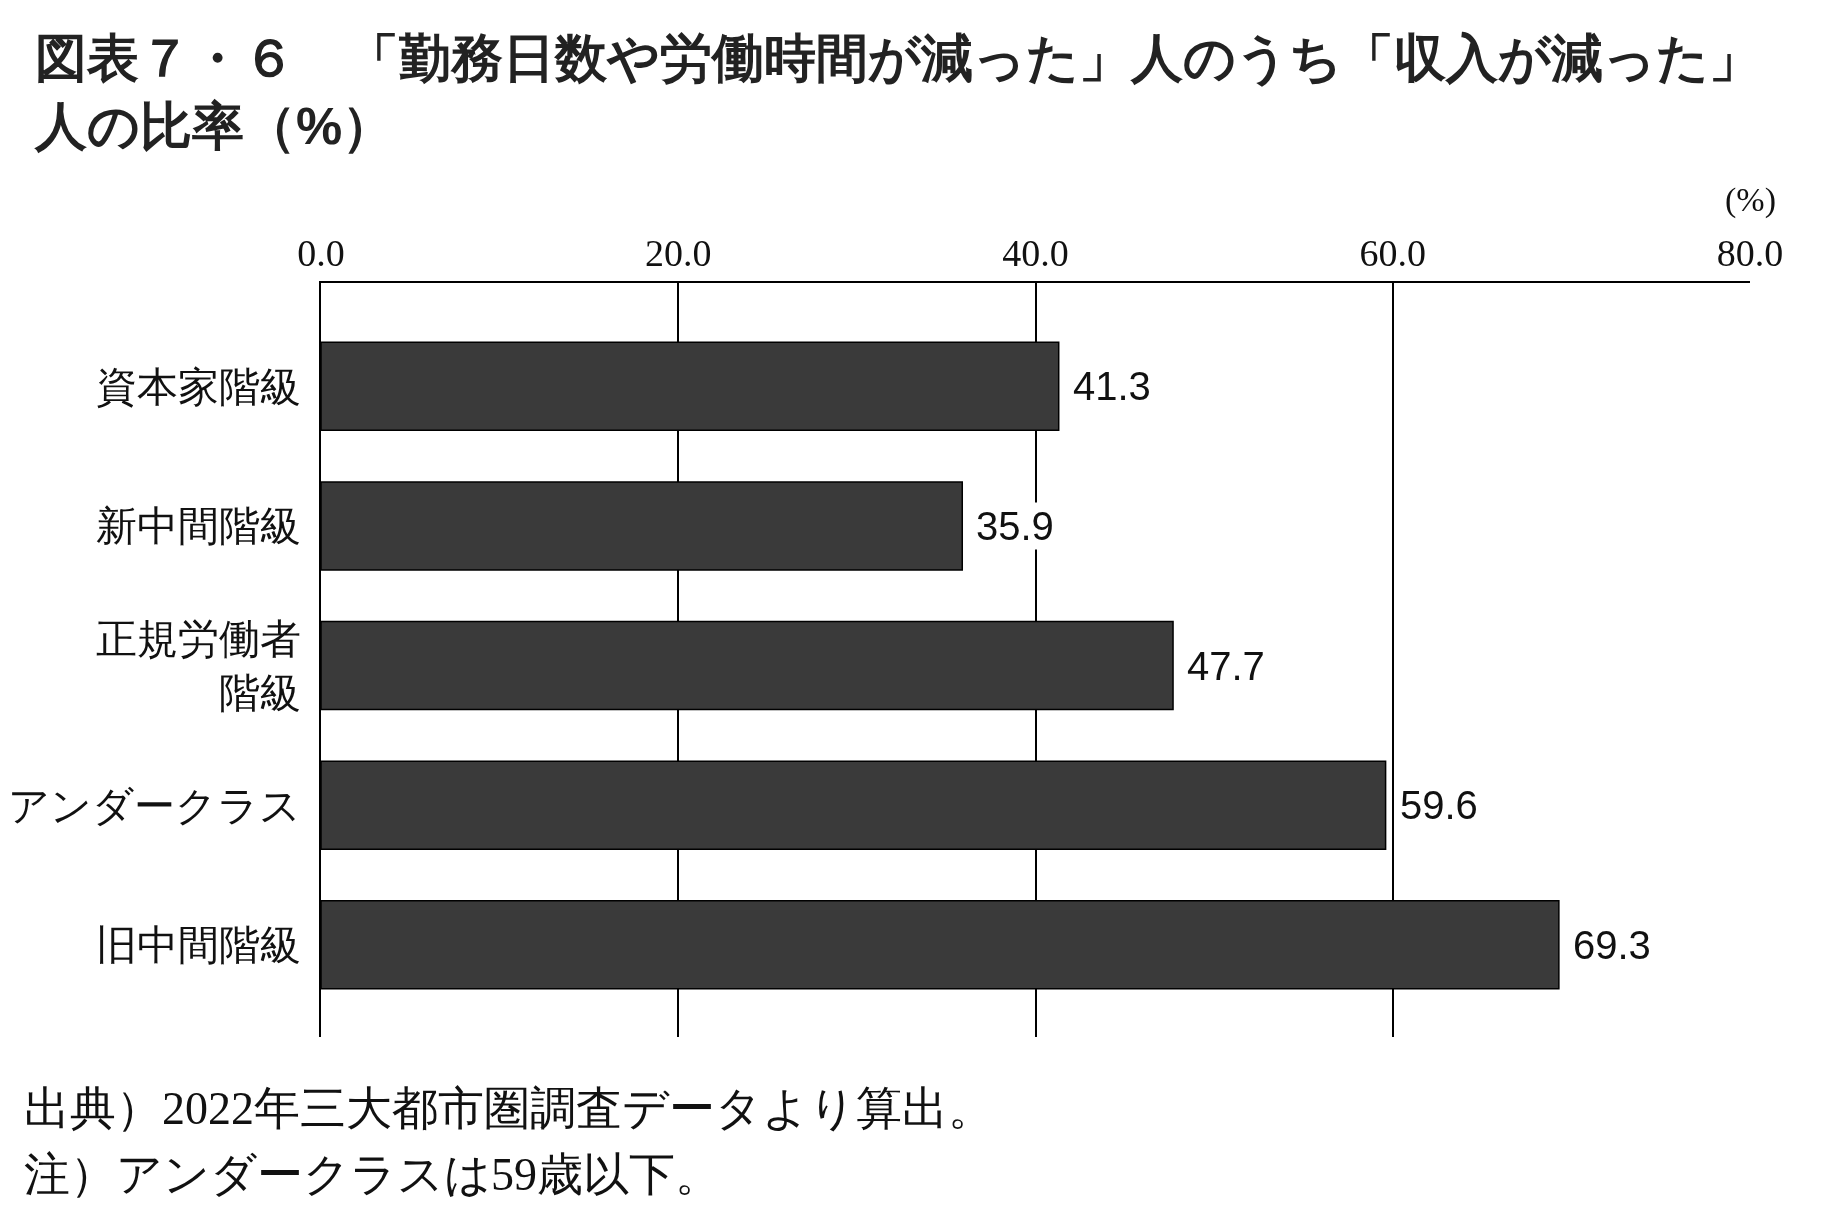  I want to click on data-label: 35.9, so click(1015, 526).